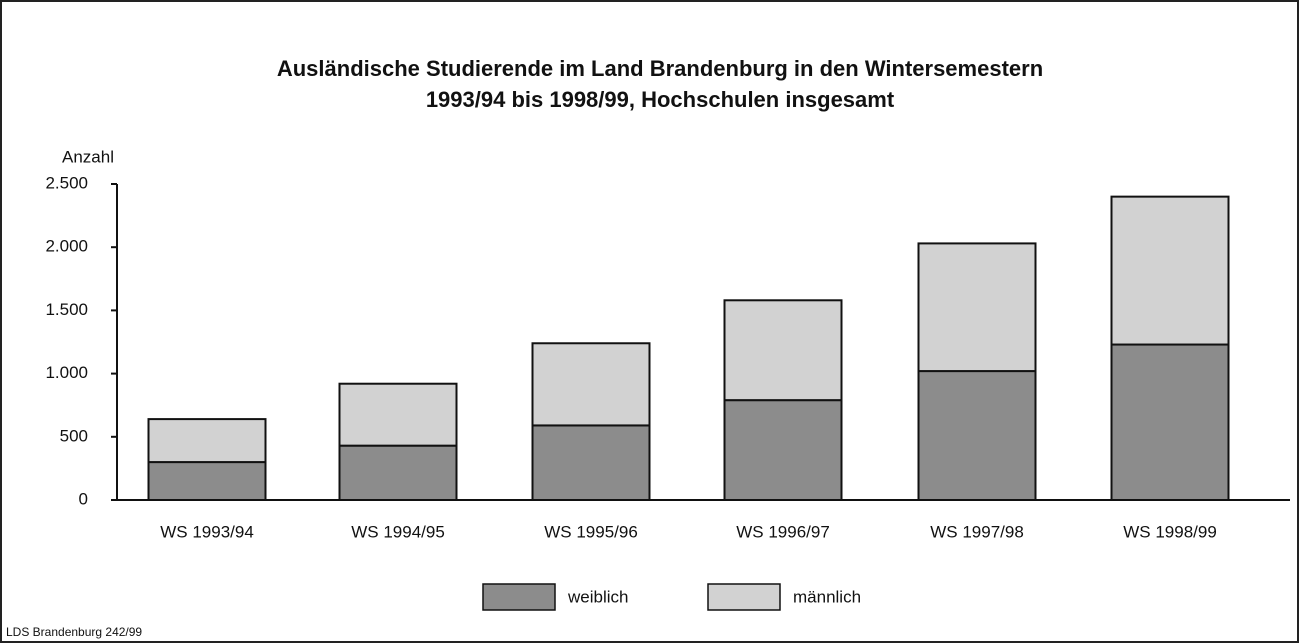  Describe the element at coordinates (783, 531) in the screenshot. I see `x-tick-label: WS 1996/97` at that location.